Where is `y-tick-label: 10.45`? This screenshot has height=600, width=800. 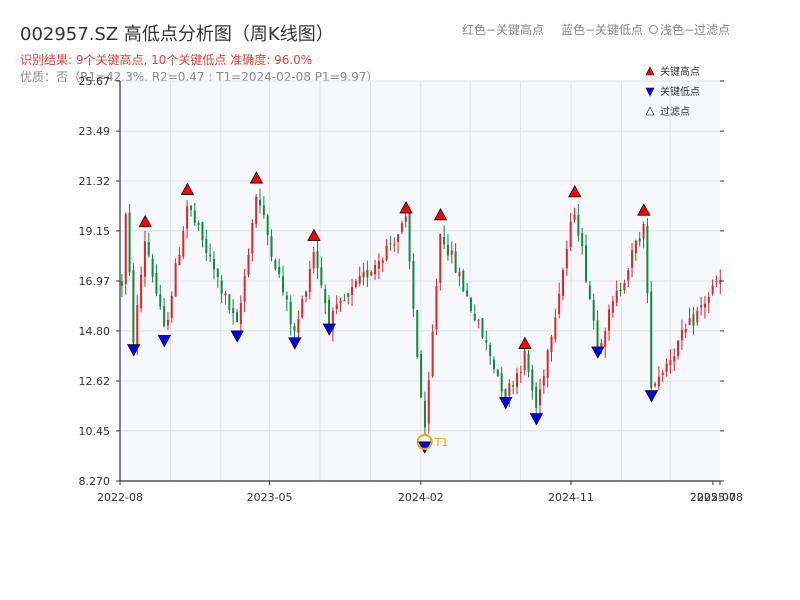 y-tick-label: 10.45 is located at coordinates (95, 431).